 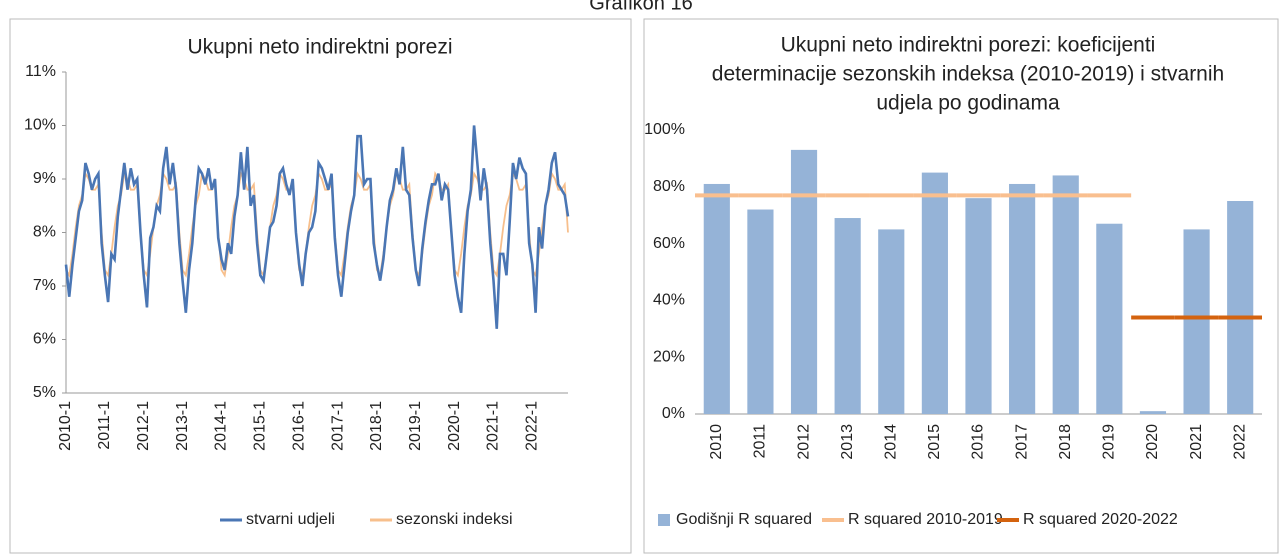 I want to click on x-tick-label: 2018-1, so click(x=376, y=426).